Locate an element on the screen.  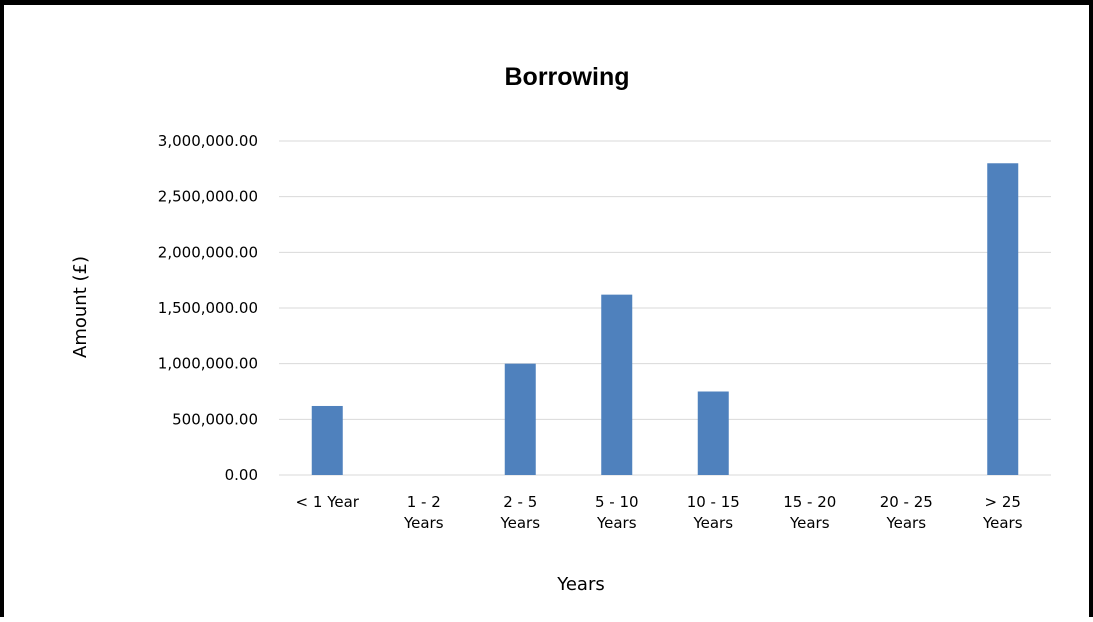
x-tick-label: 20 - 25 Years is located at coordinates (906, 512).